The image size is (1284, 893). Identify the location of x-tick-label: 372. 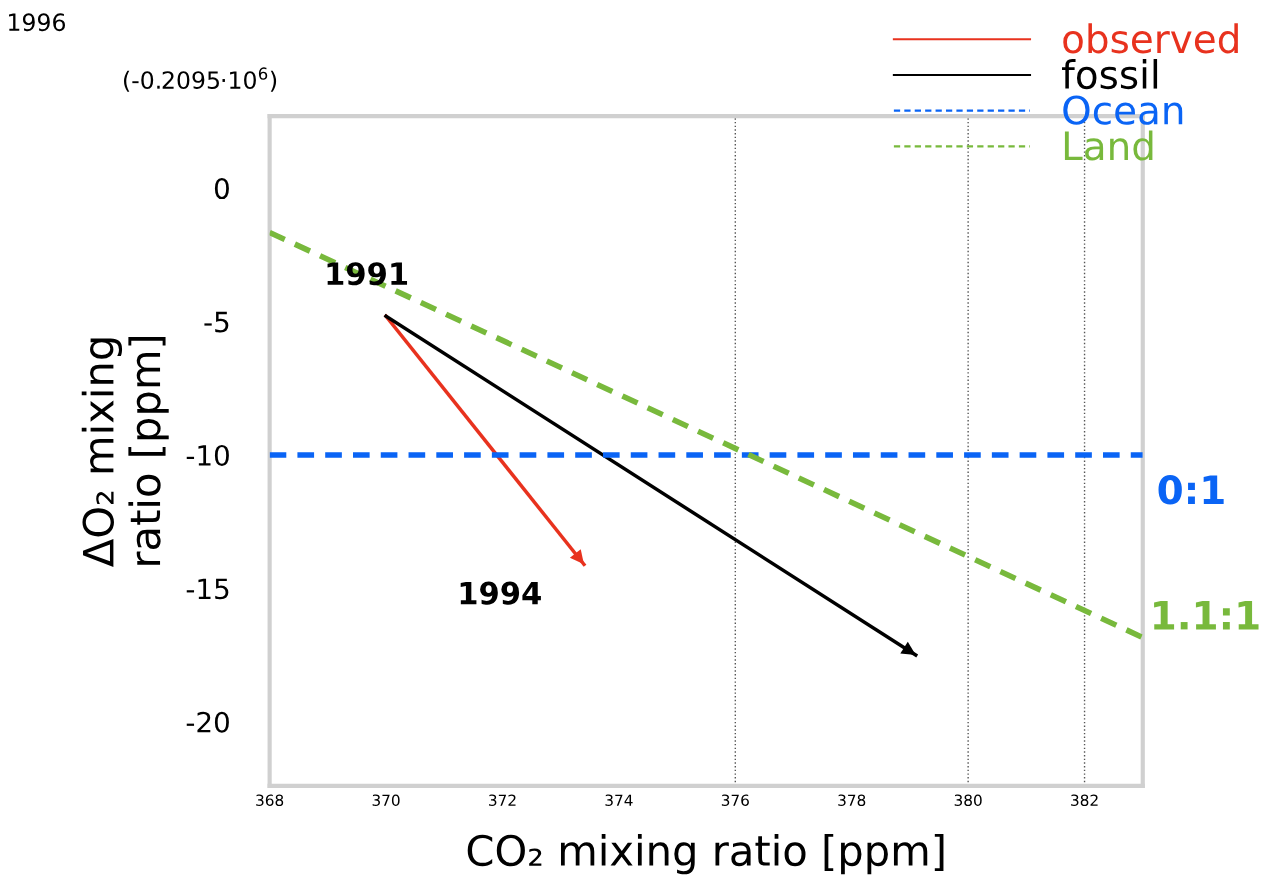
(502, 800).